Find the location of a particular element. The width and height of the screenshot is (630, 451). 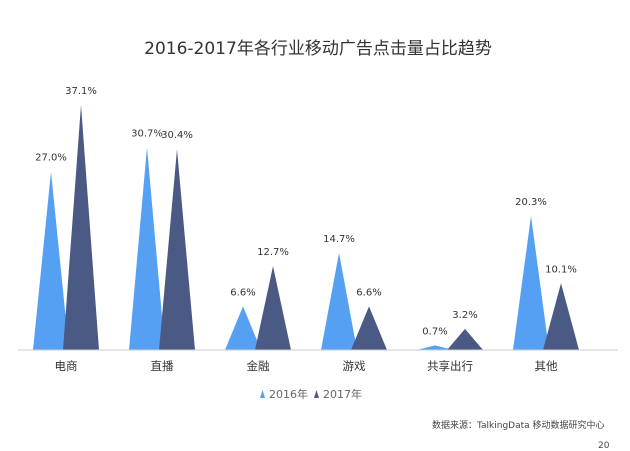

value-label-2016-5: 20.3% is located at coordinates (531, 202).